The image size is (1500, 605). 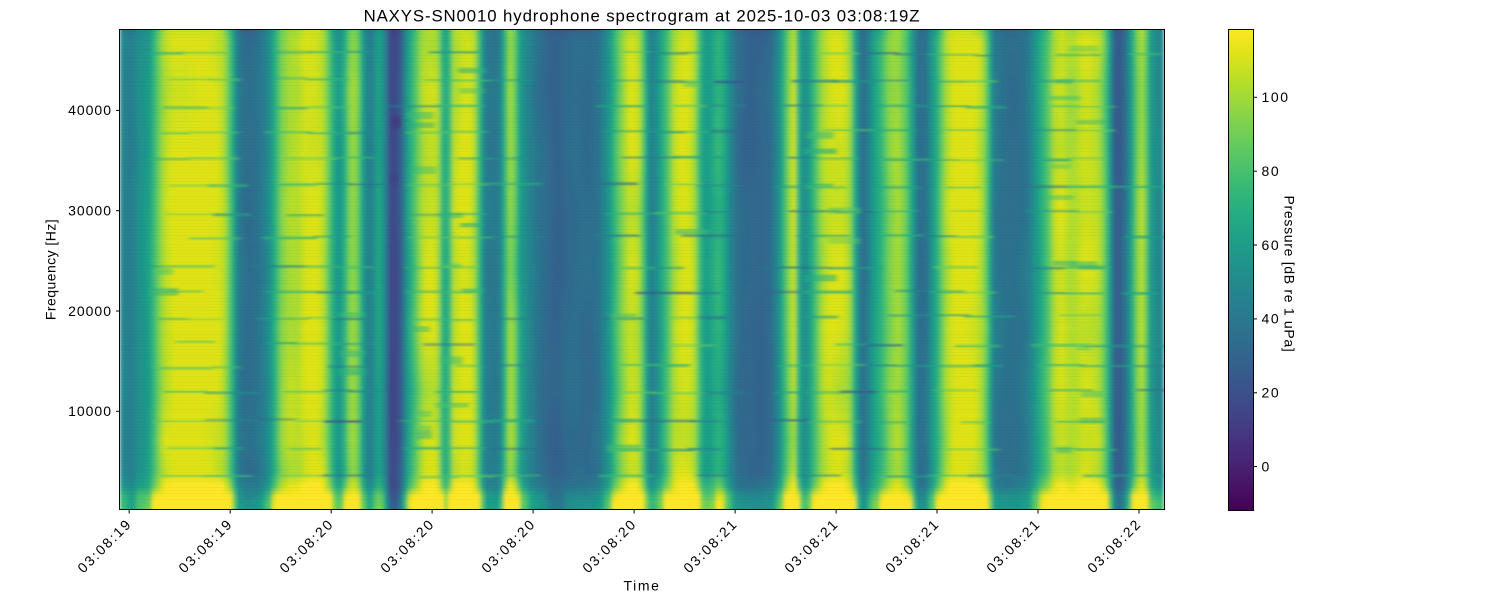 What do you see at coordinates (90, 411) in the screenshot?
I see `svg-text: 10000` at bounding box center [90, 411].